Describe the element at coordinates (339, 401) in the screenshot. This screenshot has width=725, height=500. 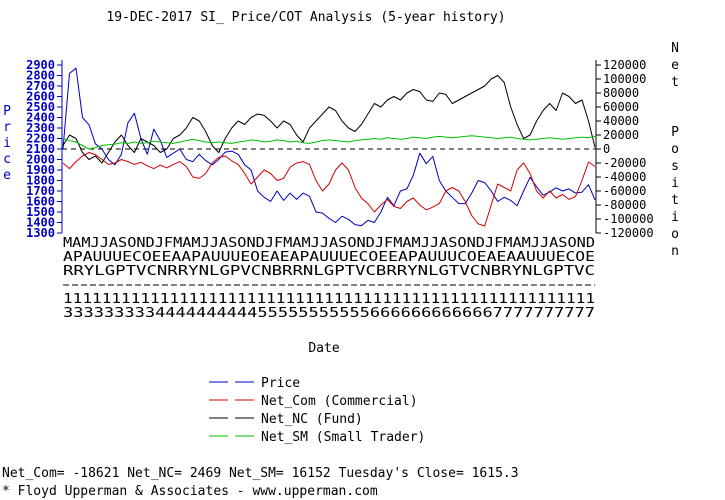
I see `legend-label: Net_Com (Commercial)` at that location.